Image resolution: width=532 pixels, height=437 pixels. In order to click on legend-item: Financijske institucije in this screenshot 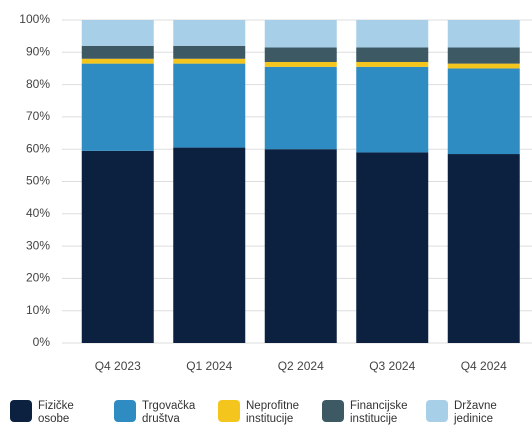, I will do `click(367, 413)`.